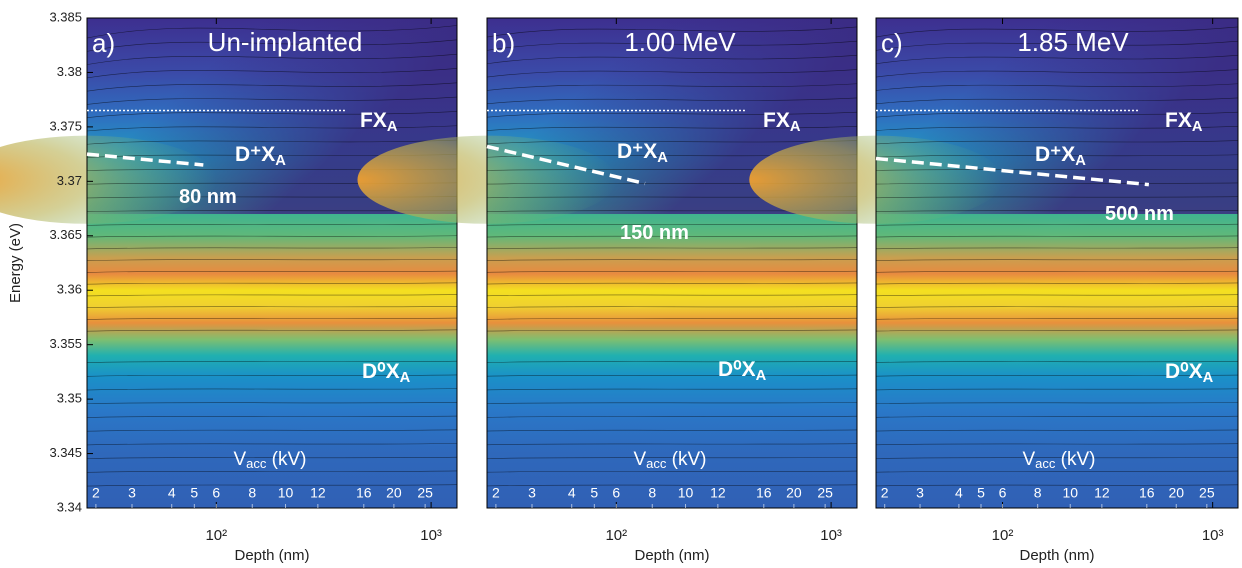 The image size is (1242, 568). Describe the element at coordinates (103, 43) in the screenshot. I see `panel-label: a)` at that location.